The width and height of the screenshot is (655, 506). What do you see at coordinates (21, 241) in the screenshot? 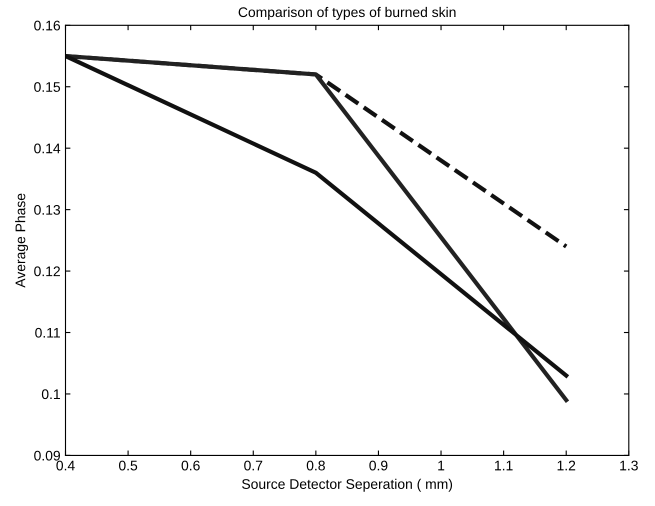
I see `y-axis-title: Average Phase` at bounding box center [21, 241].